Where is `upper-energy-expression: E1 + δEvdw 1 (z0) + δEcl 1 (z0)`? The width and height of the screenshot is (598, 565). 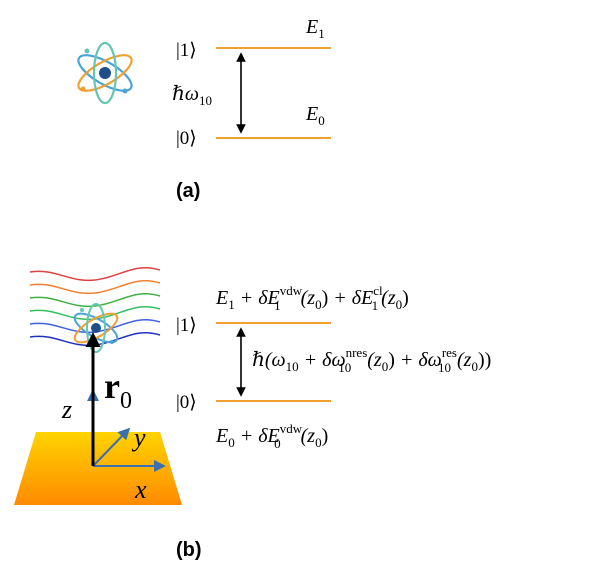
upper-energy-expression: E1 + δEvdw 1 (z0) + δEcl 1 (z0) is located at coordinates (312, 298).